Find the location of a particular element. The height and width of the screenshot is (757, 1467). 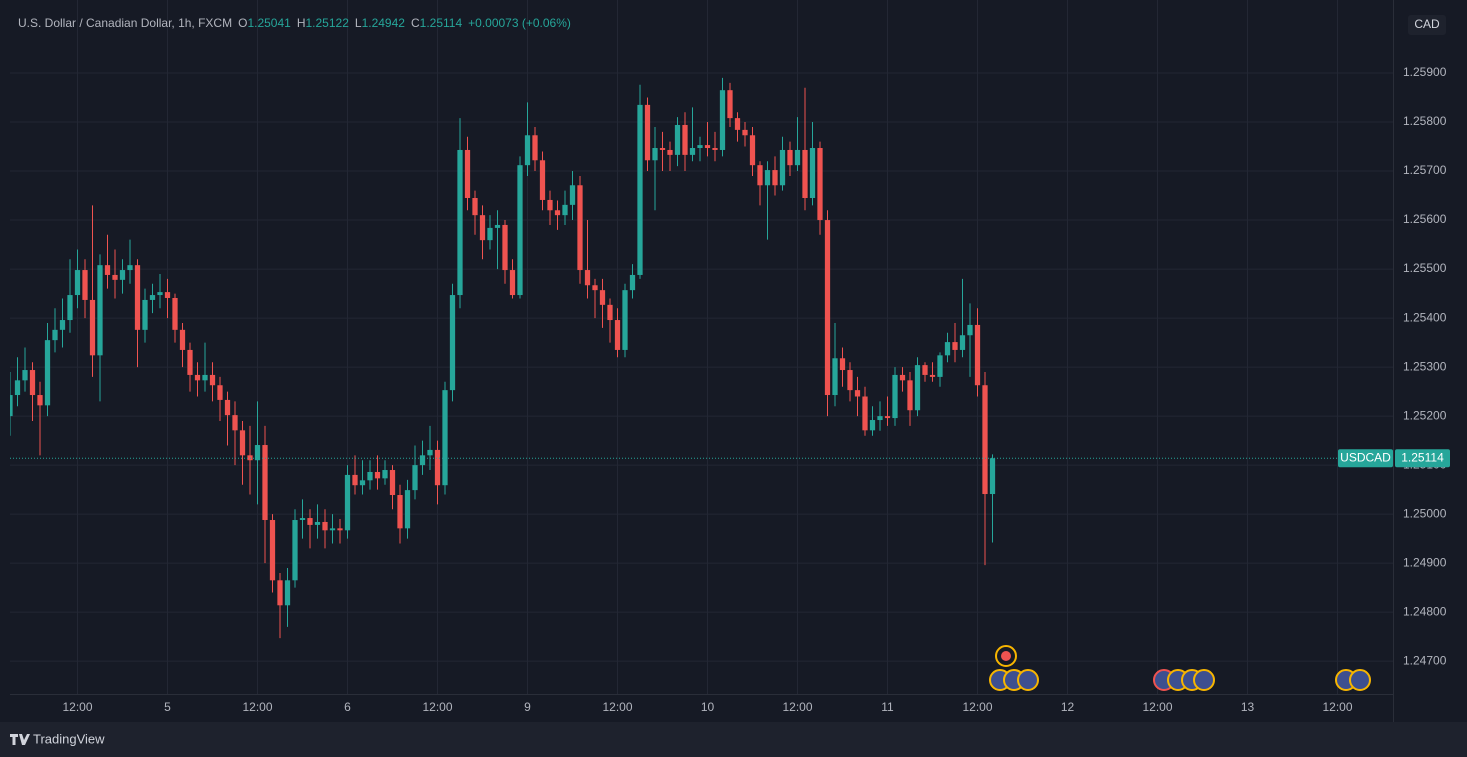

y-tick-label: 1.25900 is located at coordinates (1425, 72).